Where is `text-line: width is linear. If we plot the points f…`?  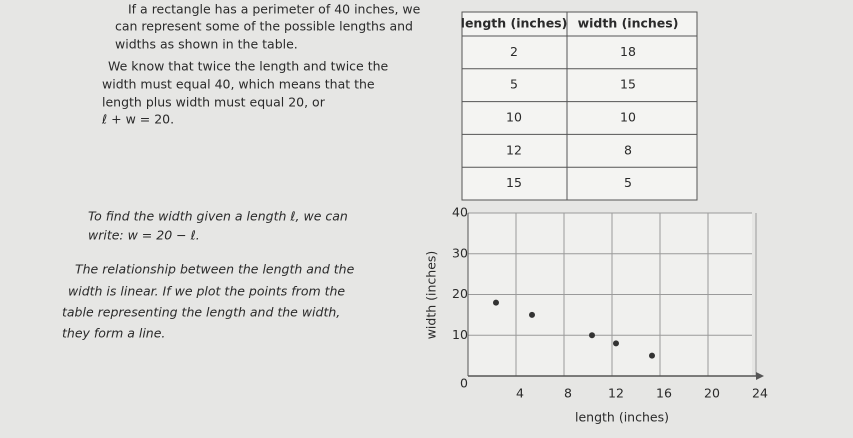
text-line: width is linear. If we plot the points f… is located at coordinates (206, 291).